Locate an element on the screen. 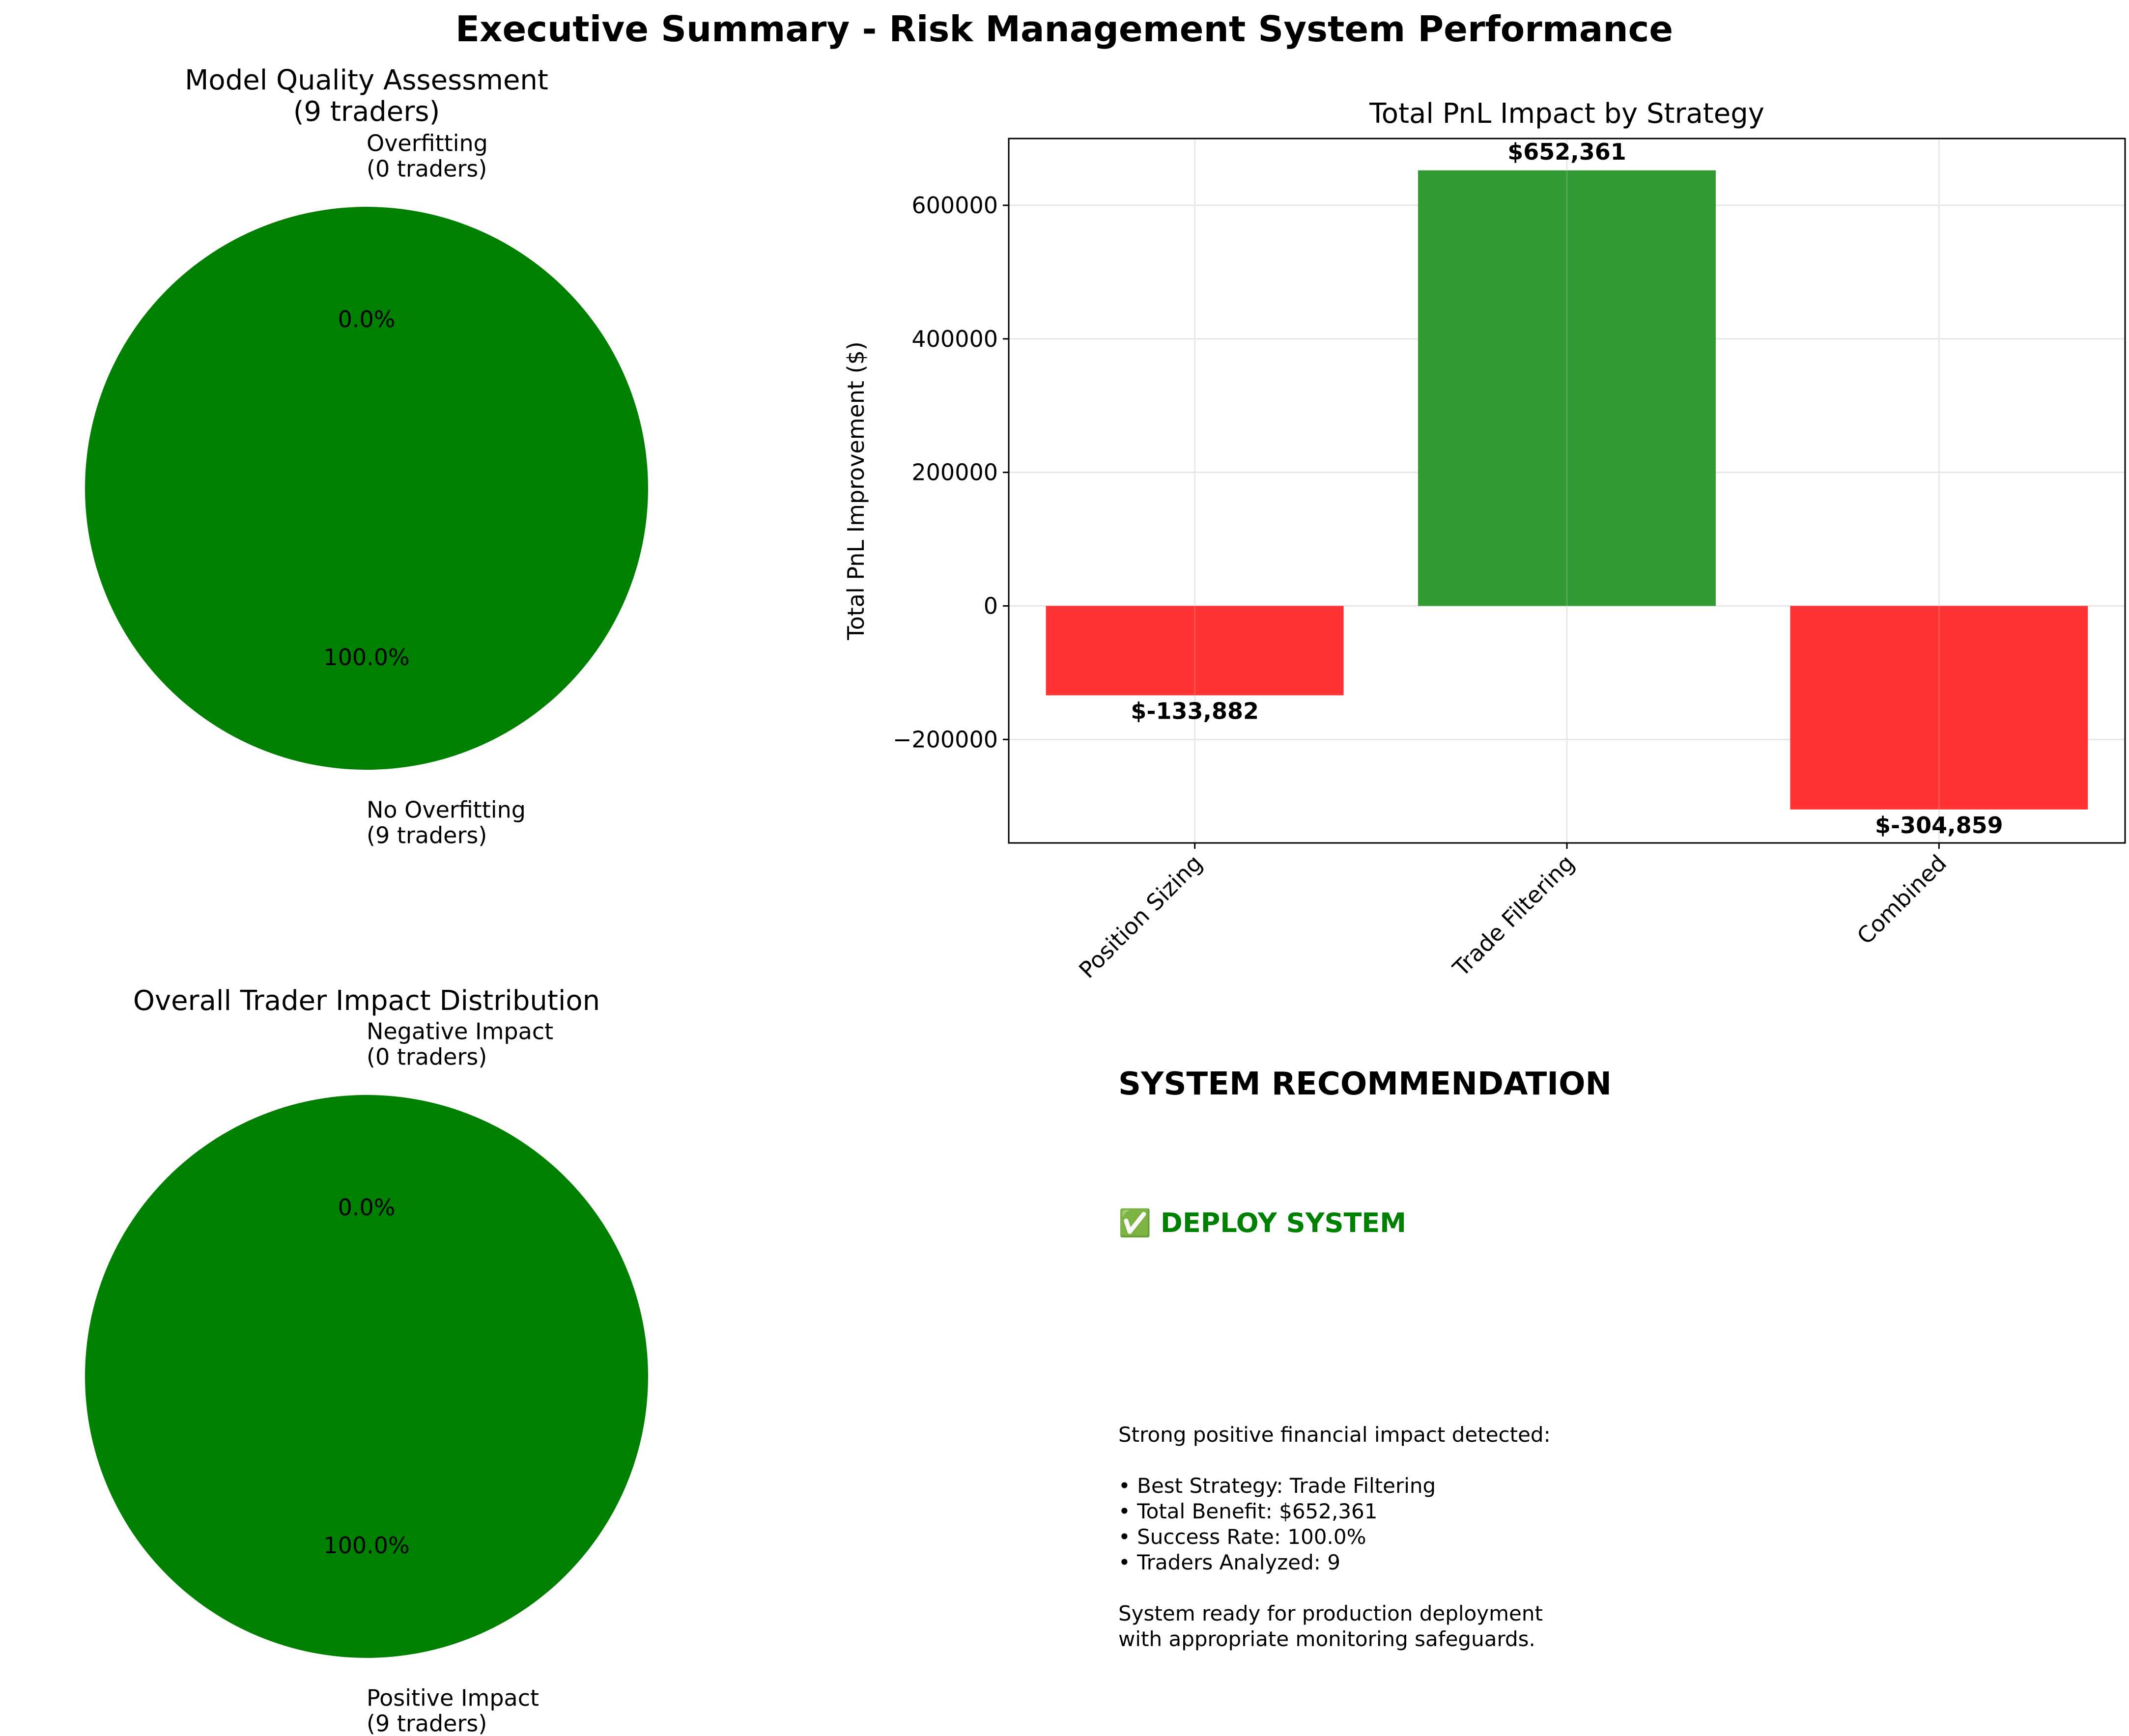 This screenshot has height=1736, width=2129. y-tick-label: −200000 is located at coordinates (945, 739).